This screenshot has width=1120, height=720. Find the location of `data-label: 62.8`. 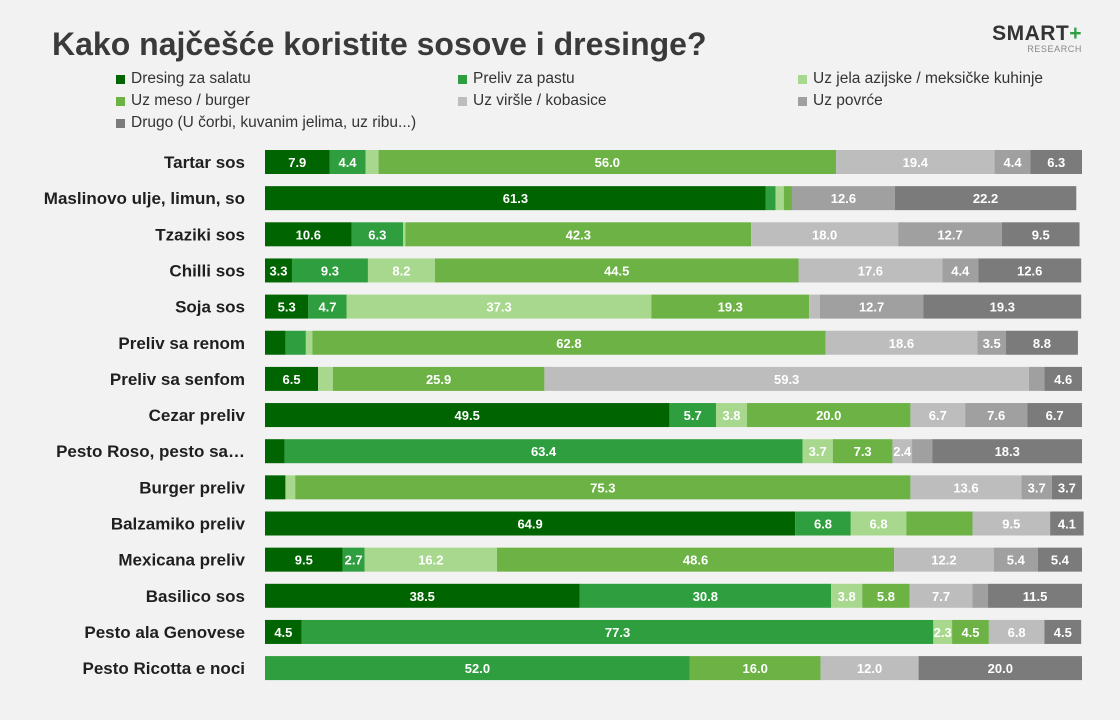

data-label: 62.8 is located at coordinates (568, 343).